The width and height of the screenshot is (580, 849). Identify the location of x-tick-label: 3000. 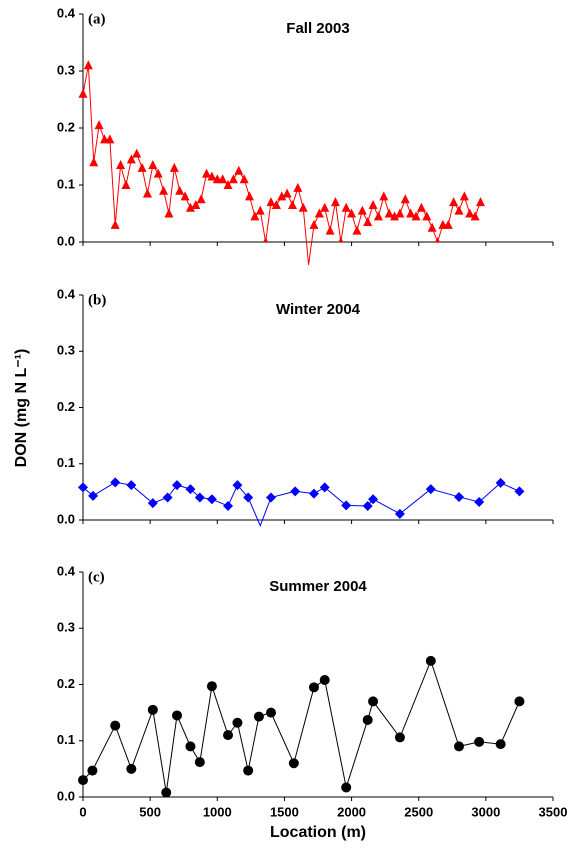
(485, 811).